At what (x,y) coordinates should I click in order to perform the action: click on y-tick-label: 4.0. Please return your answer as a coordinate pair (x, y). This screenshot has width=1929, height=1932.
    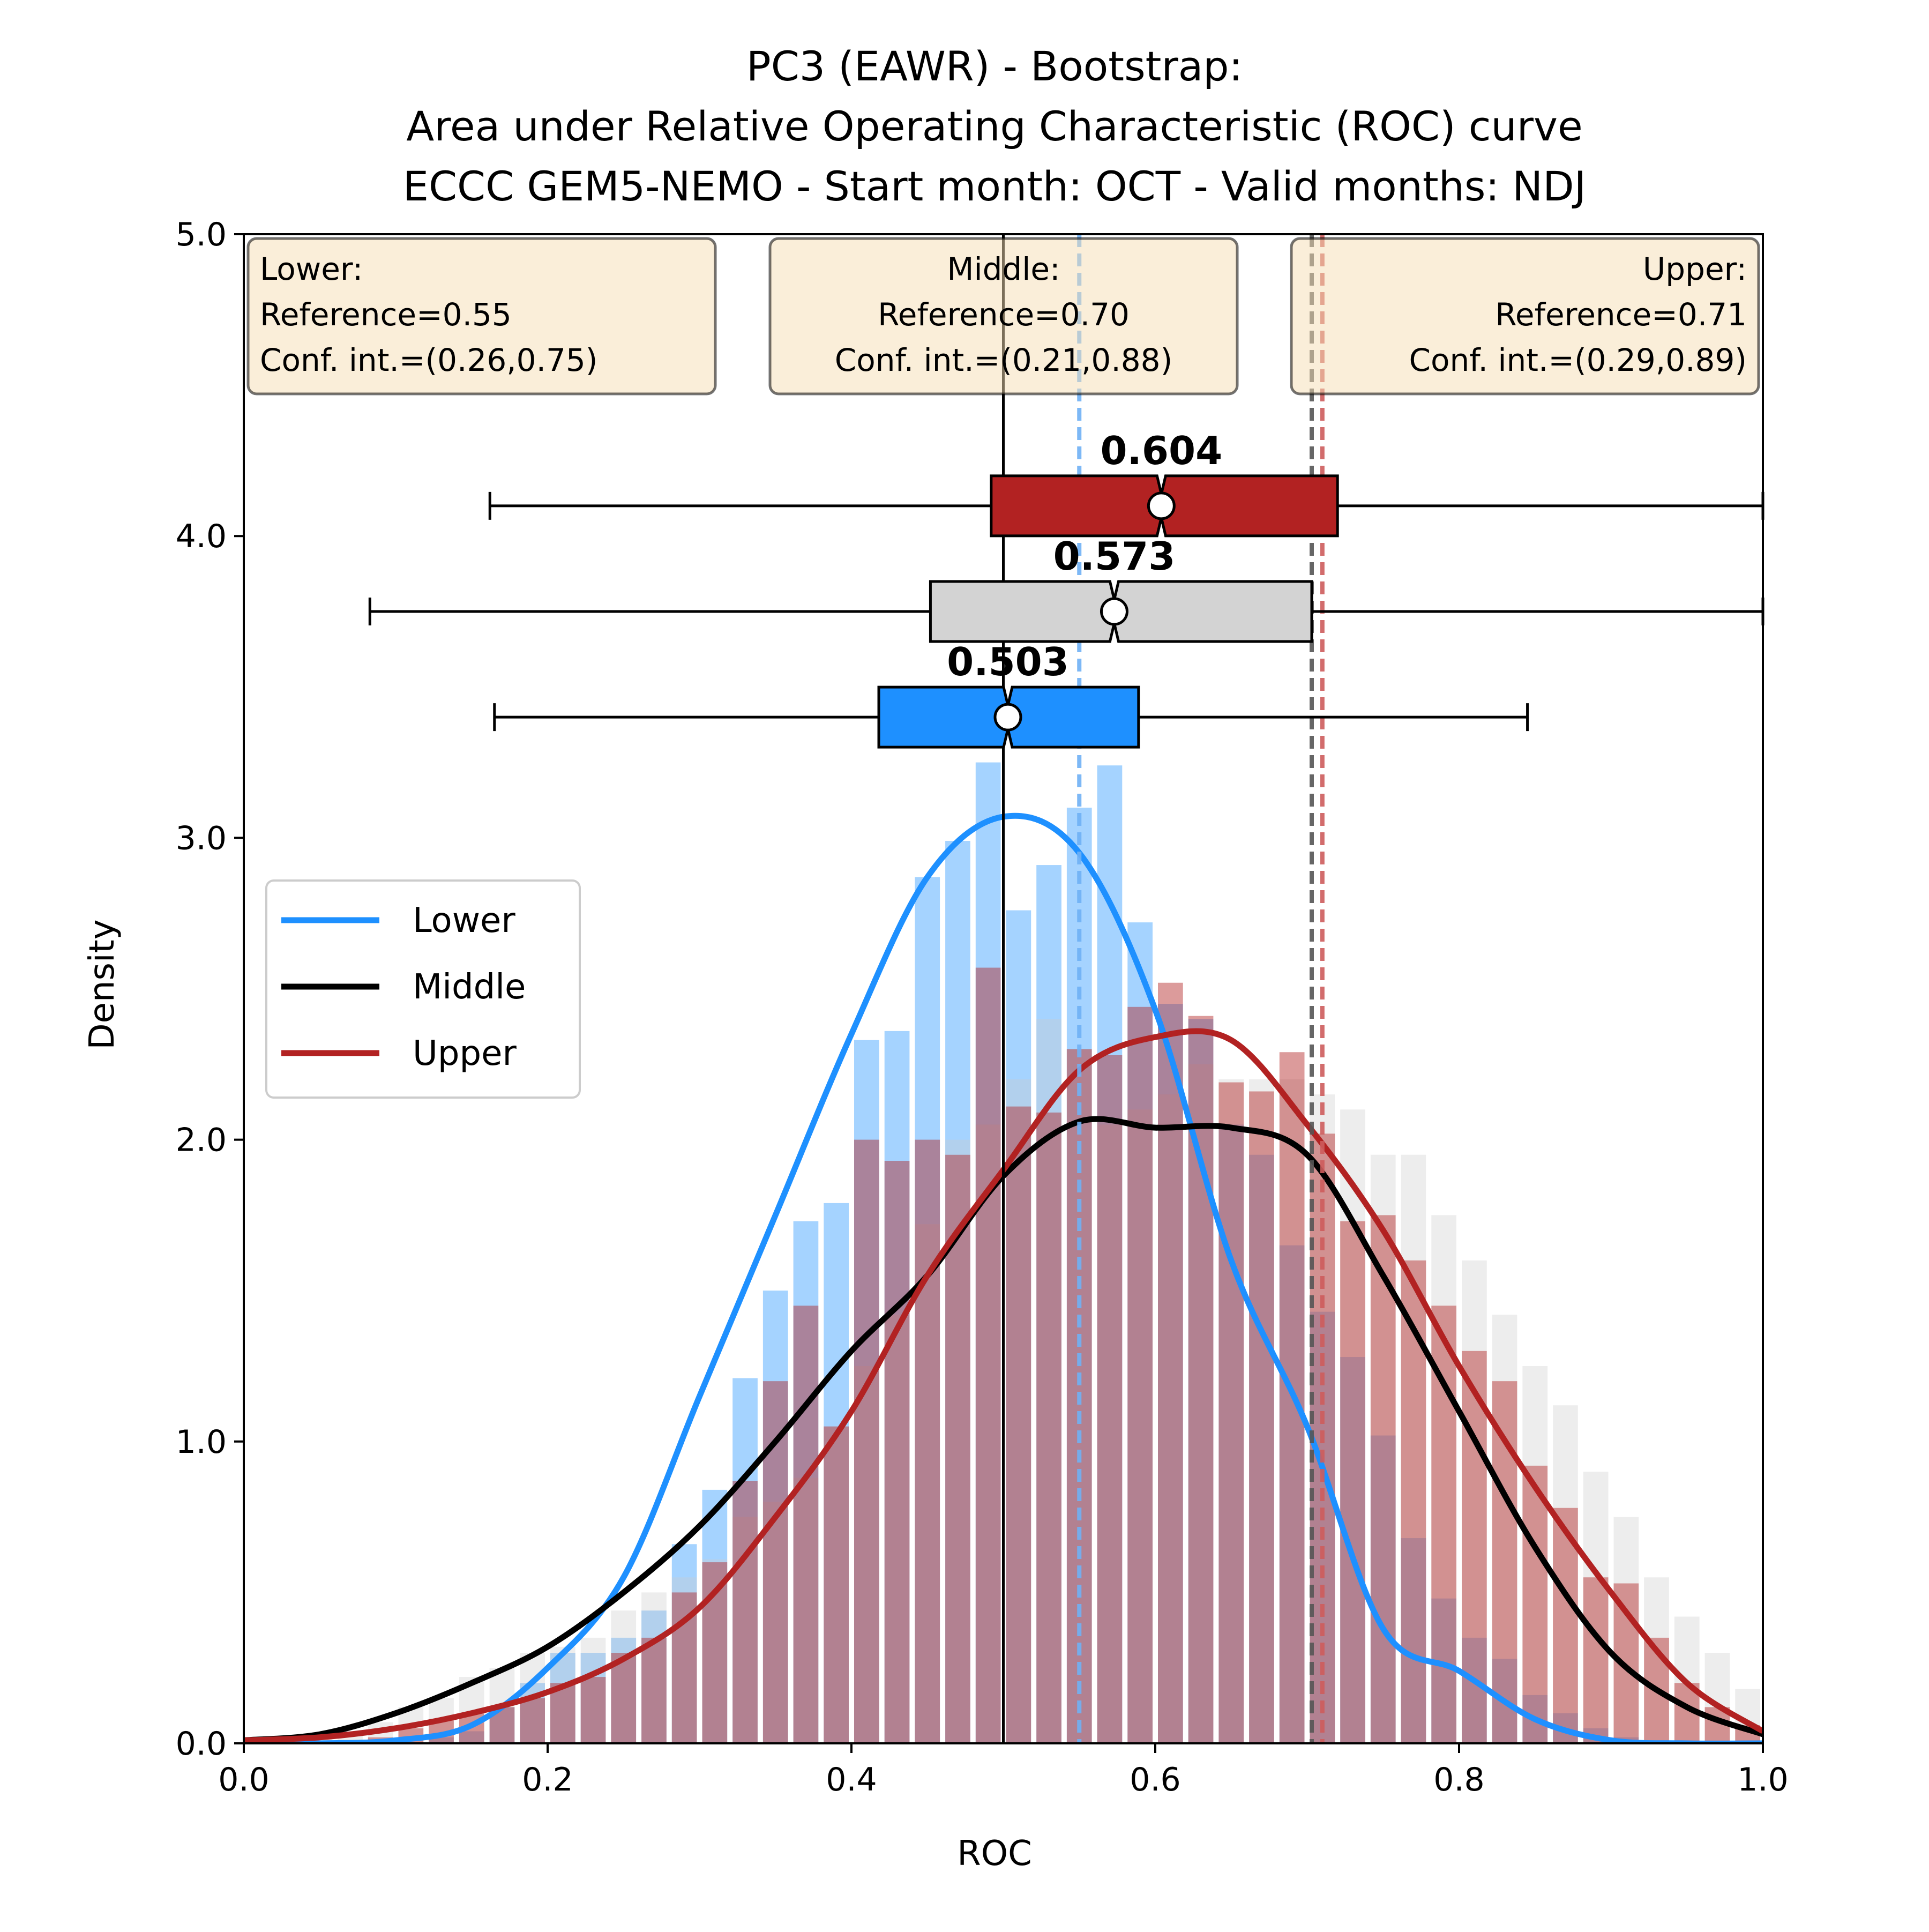
    Looking at the image, I should click on (201, 536).